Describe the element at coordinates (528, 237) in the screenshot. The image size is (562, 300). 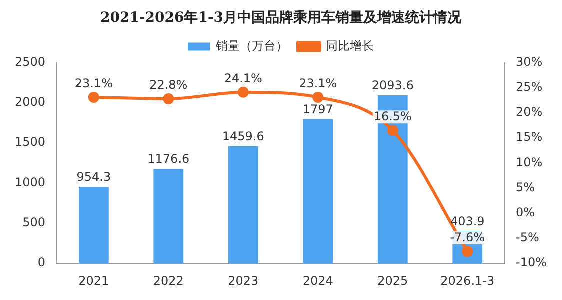
I see `y2-tick-label: -5%` at that location.